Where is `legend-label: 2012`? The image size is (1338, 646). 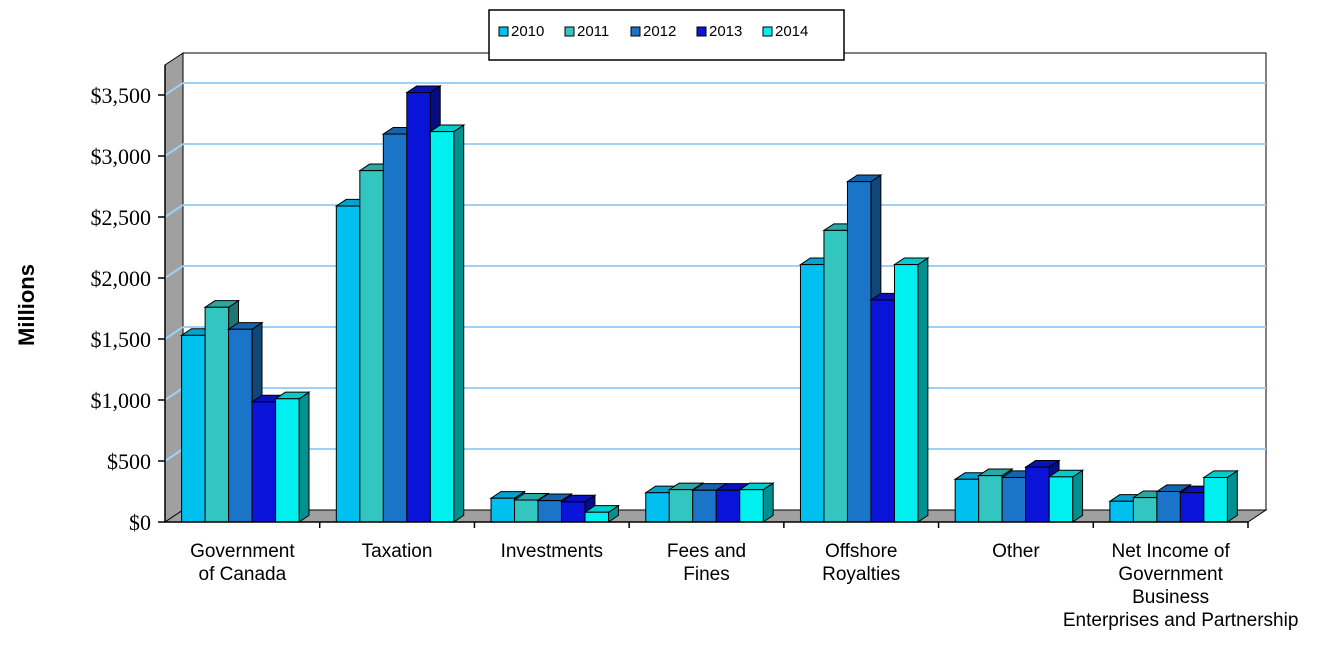
legend-label: 2012 is located at coordinates (659, 31).